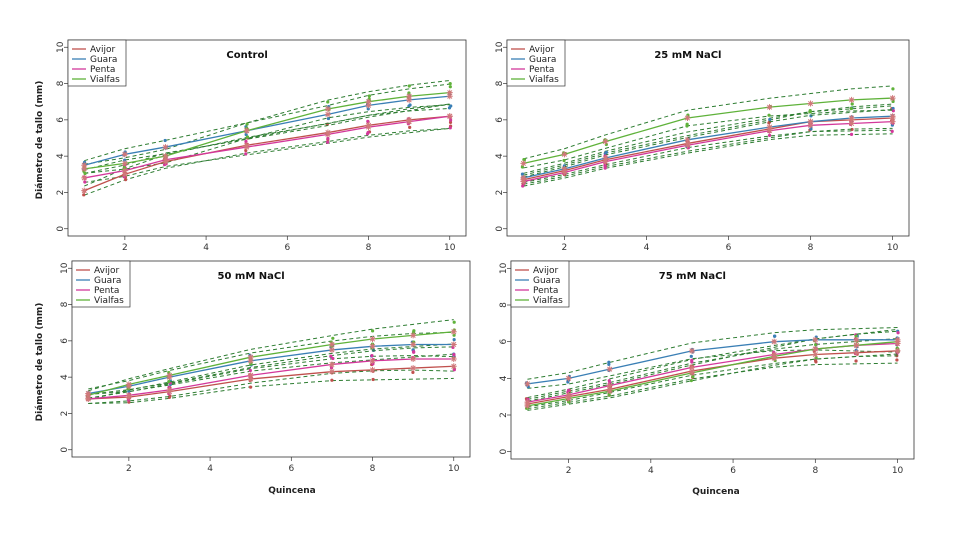 The width and height of the screenshot is (980, 551). I want to click on legend-label-guara: Guara, so click(103, 60).